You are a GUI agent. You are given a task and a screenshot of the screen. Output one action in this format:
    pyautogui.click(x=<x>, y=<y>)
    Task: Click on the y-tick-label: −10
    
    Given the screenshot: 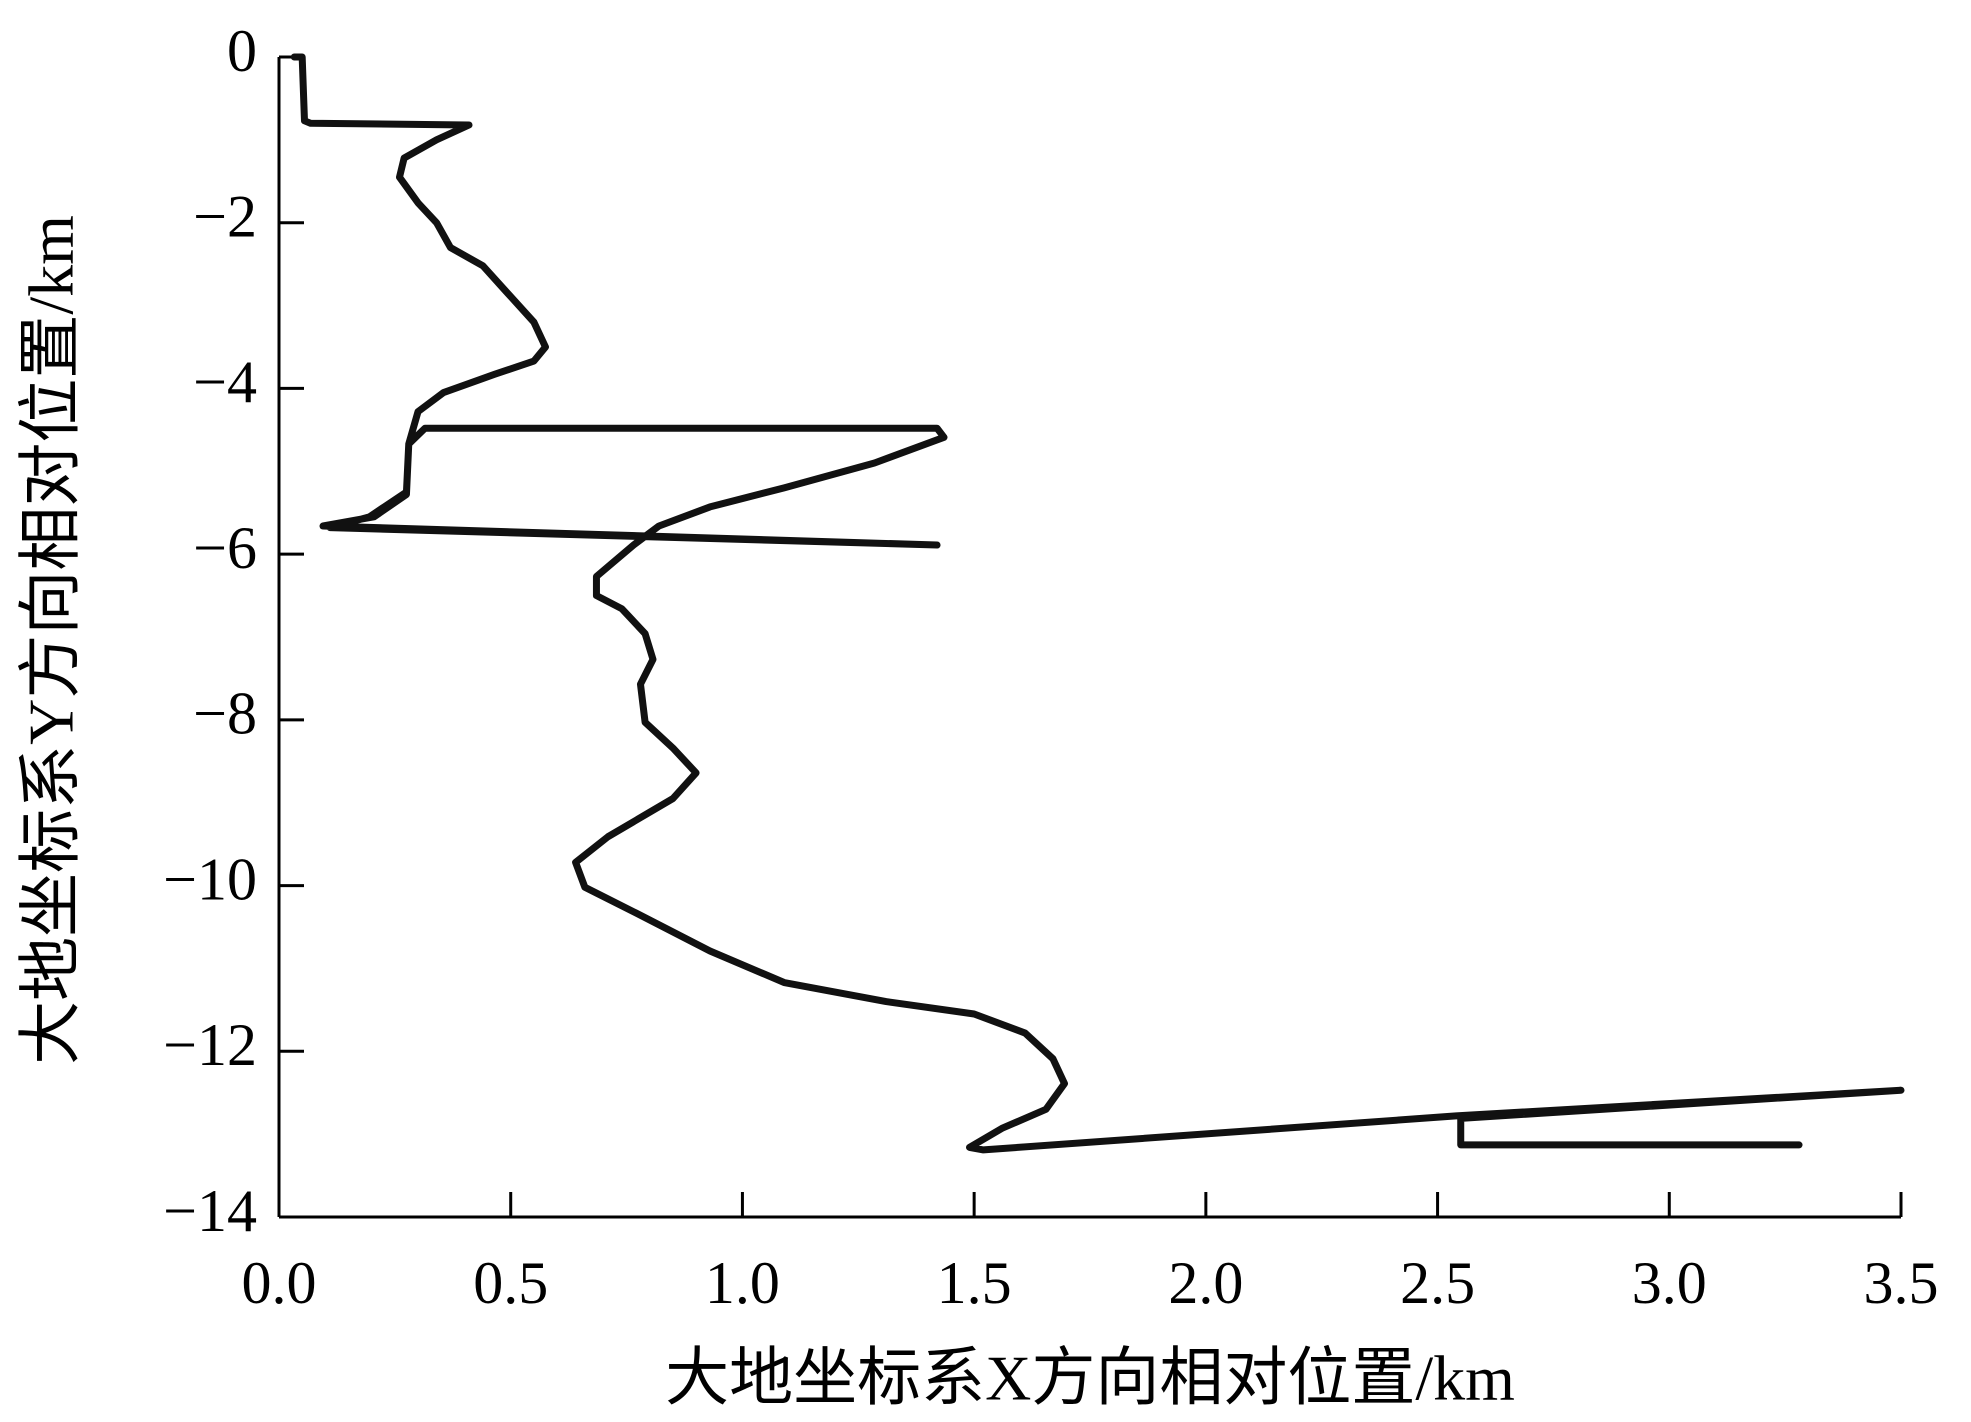 What is the action you would take?
    pyautogui.click(x=210, y=879)
    